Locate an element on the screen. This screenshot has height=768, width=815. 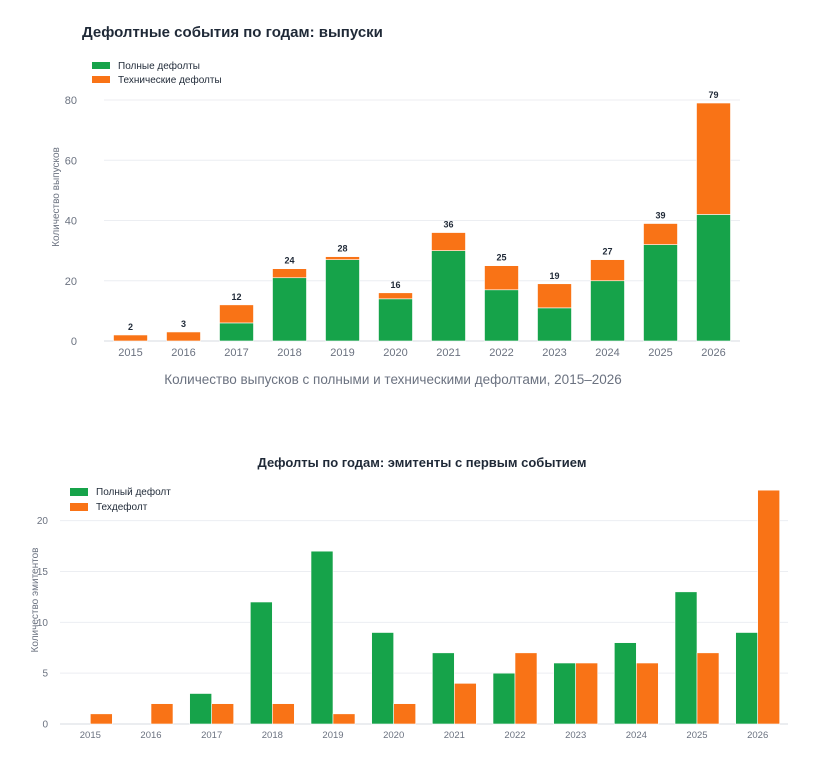
bar-tech-default-2024 is located at coordinates (607, 270).